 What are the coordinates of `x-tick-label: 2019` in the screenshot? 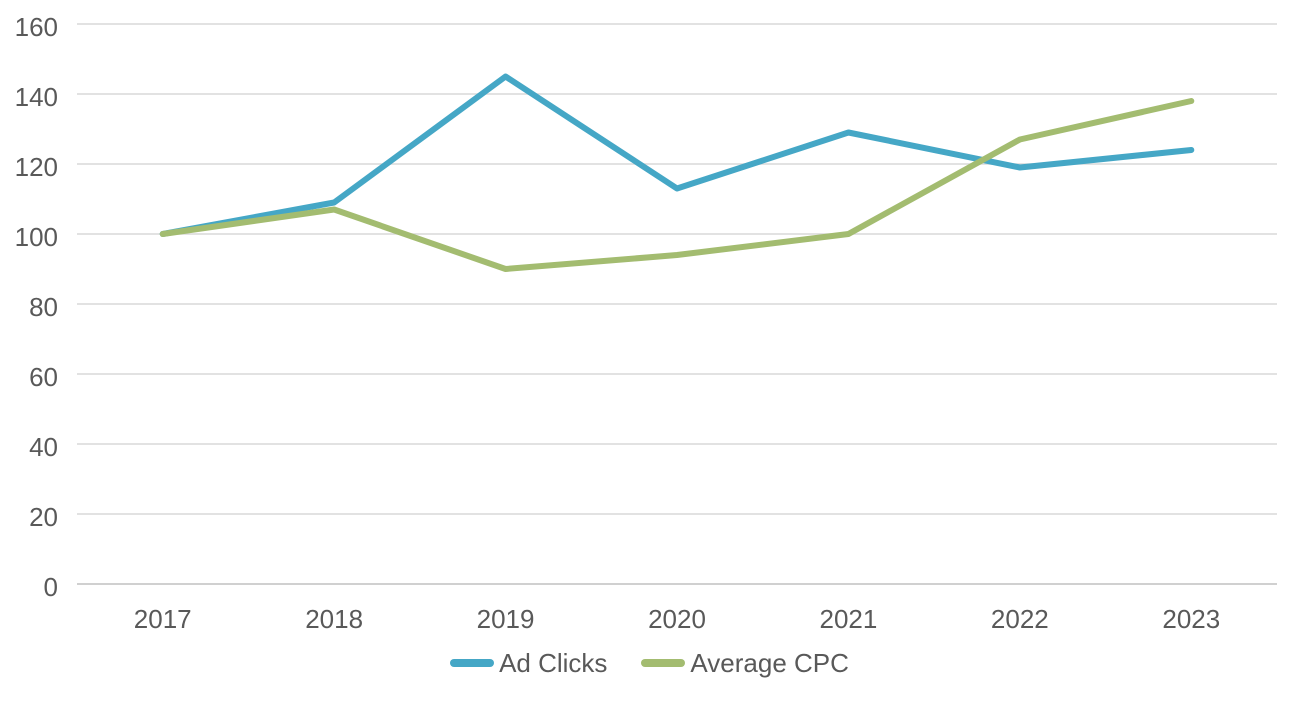 It's located at (506, 619).